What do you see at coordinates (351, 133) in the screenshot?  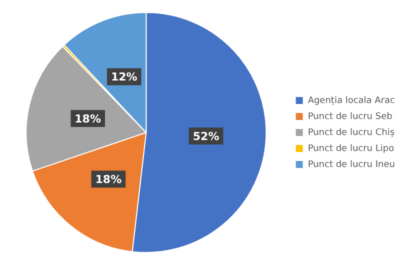 I see `legend-label: Punct de lucru Chiș` at bounding box center [351, 133].